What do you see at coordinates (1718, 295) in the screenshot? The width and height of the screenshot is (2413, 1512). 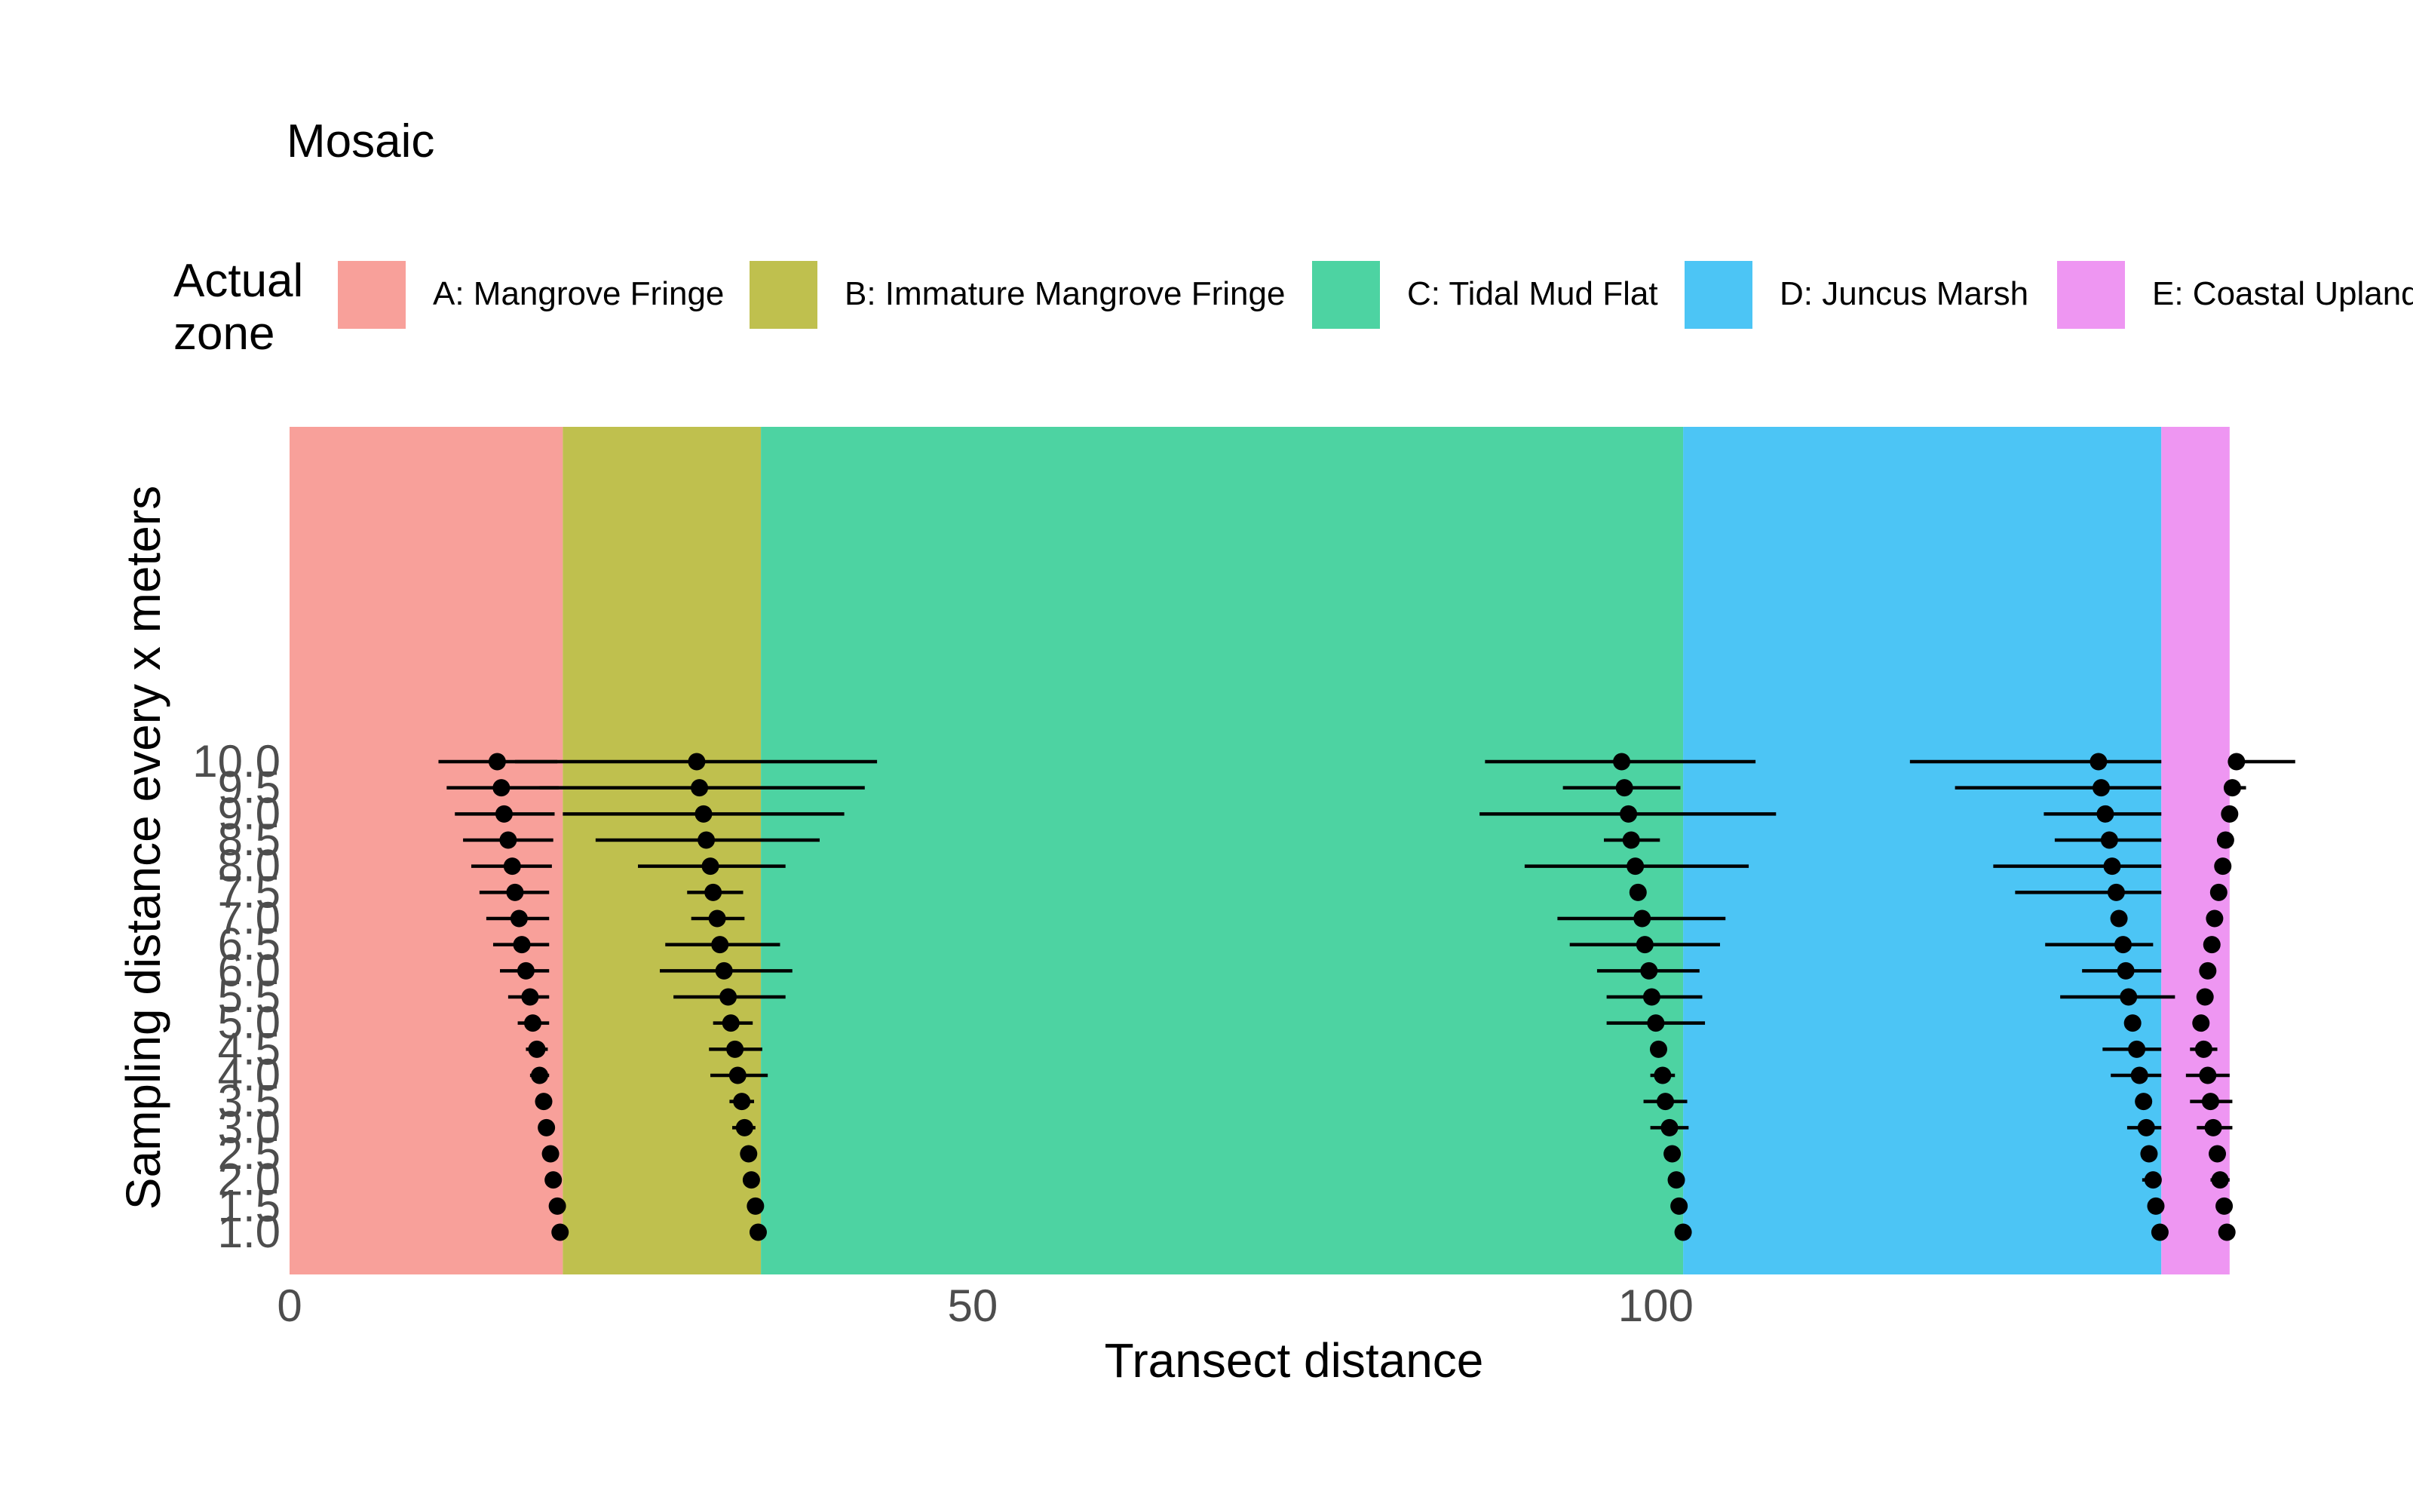 I see `legend-swatch-zone-d` at bounding box center [1718, 295].